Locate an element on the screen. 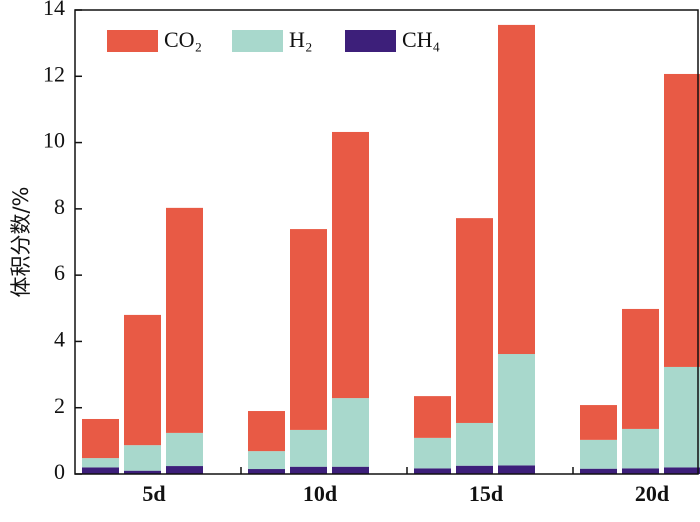 This screenshot has width=700, height=522. x-tick-label: 20d is located at coordinates (652, 493).